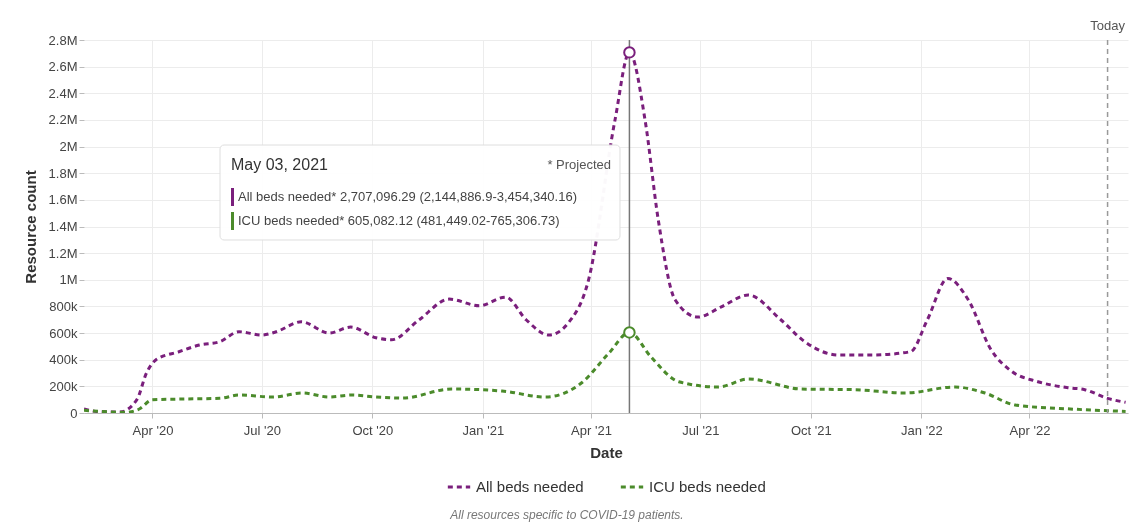 Image resolution: width=1134 pixels, height=528 pixels. I want to click on y-tick-label: 800k, so click(63, 306).